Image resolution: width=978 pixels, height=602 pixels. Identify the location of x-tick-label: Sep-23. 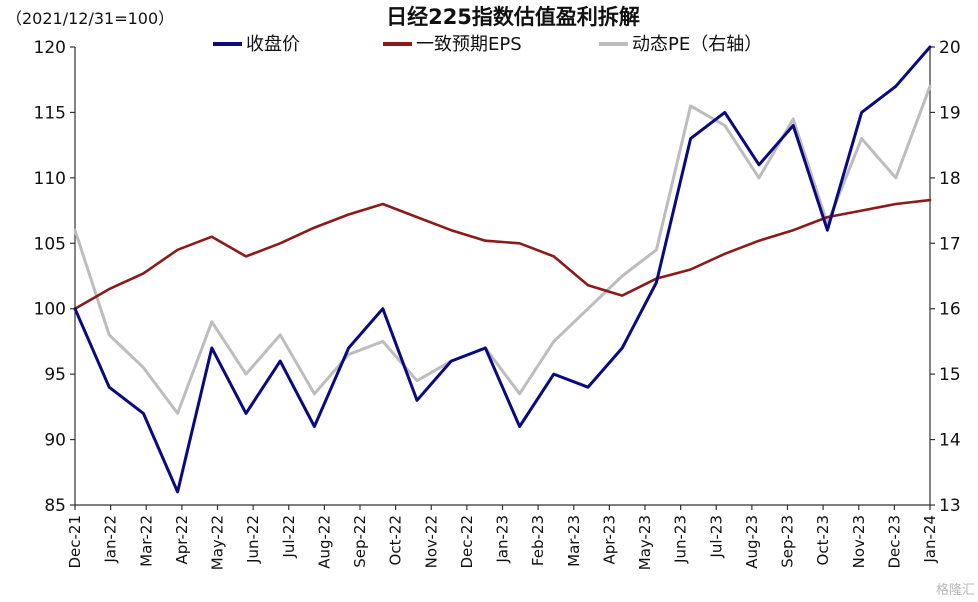
(788, 541).